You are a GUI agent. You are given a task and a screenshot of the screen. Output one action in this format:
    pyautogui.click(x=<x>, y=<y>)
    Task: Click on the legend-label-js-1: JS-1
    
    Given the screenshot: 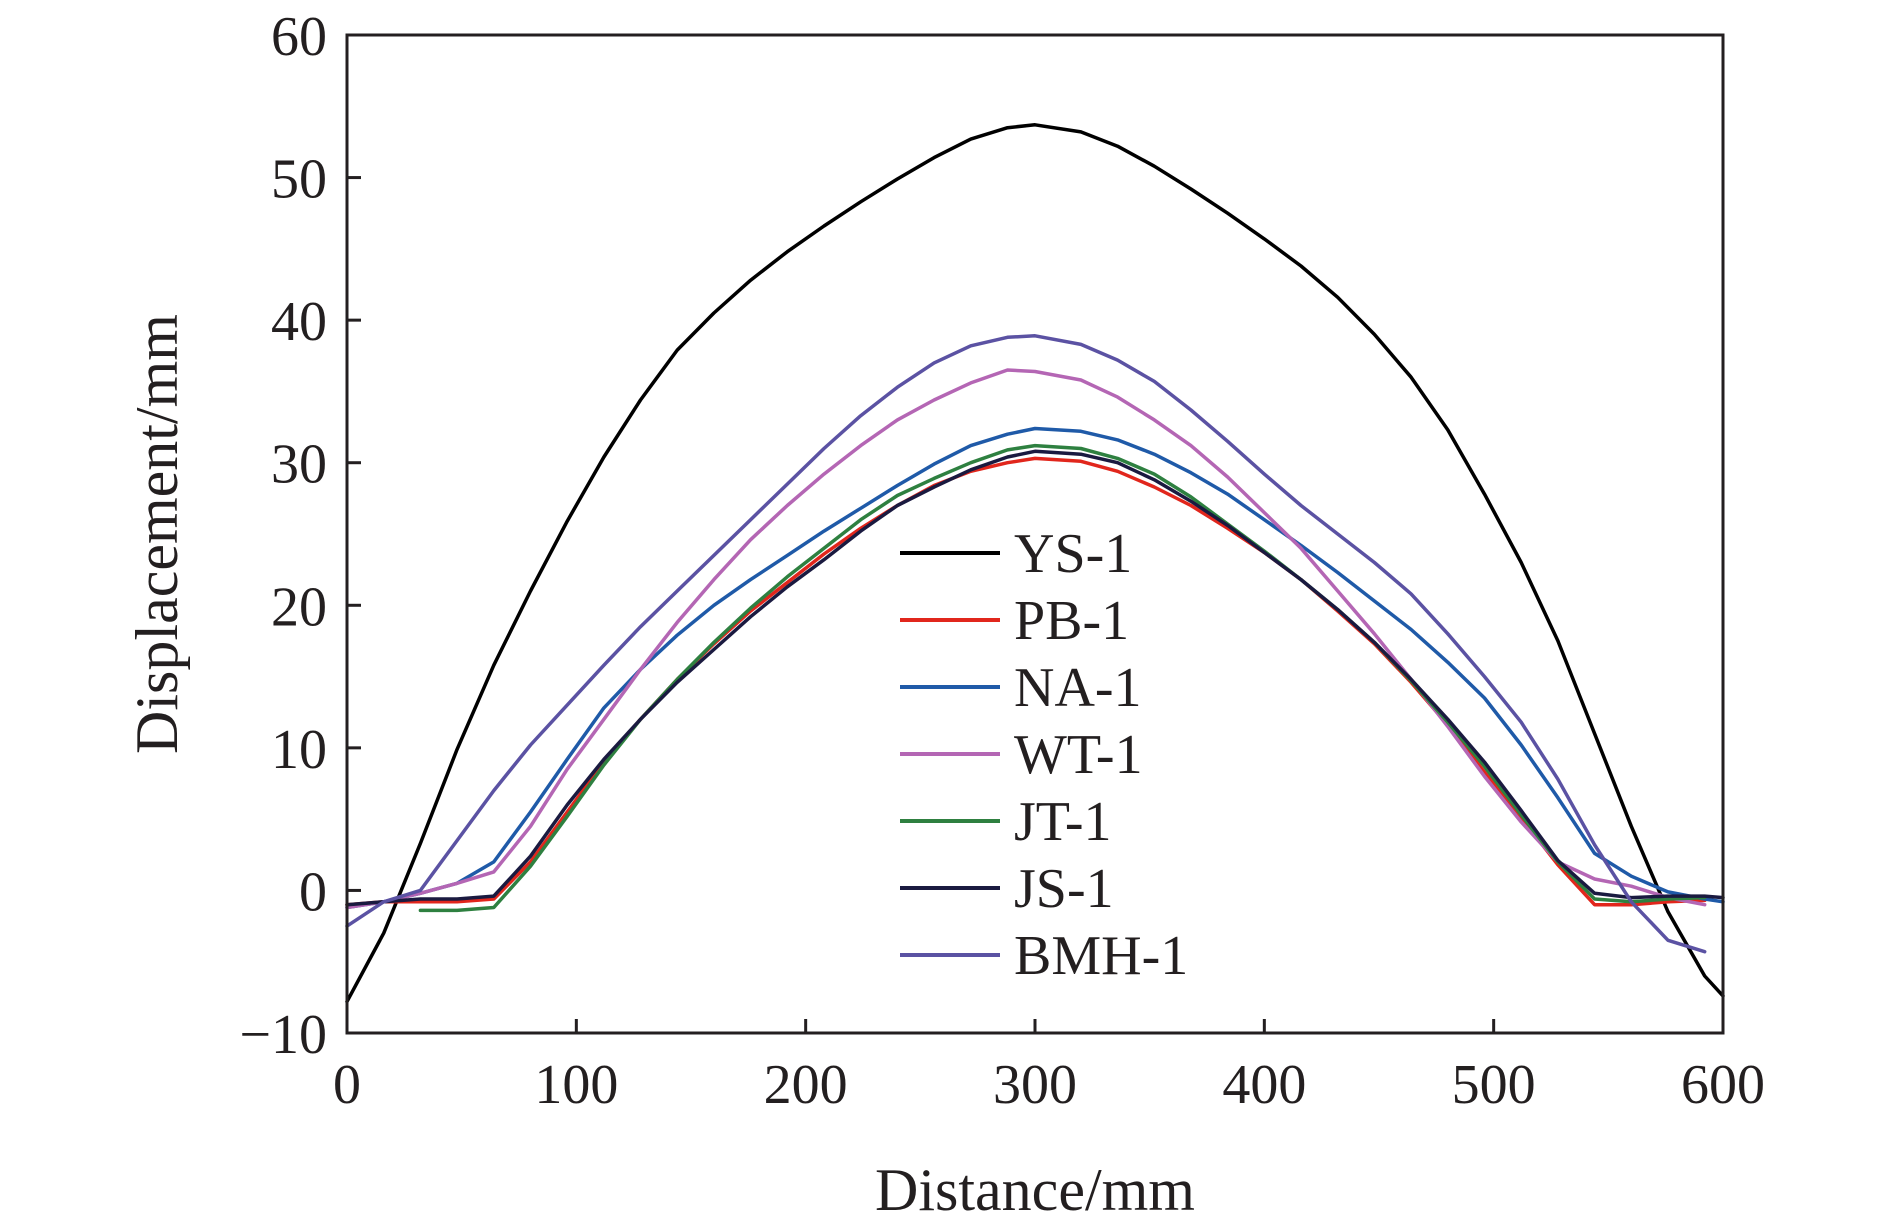 What is the action you would take?
    pyautogui.click(x=1064, y=889)
    